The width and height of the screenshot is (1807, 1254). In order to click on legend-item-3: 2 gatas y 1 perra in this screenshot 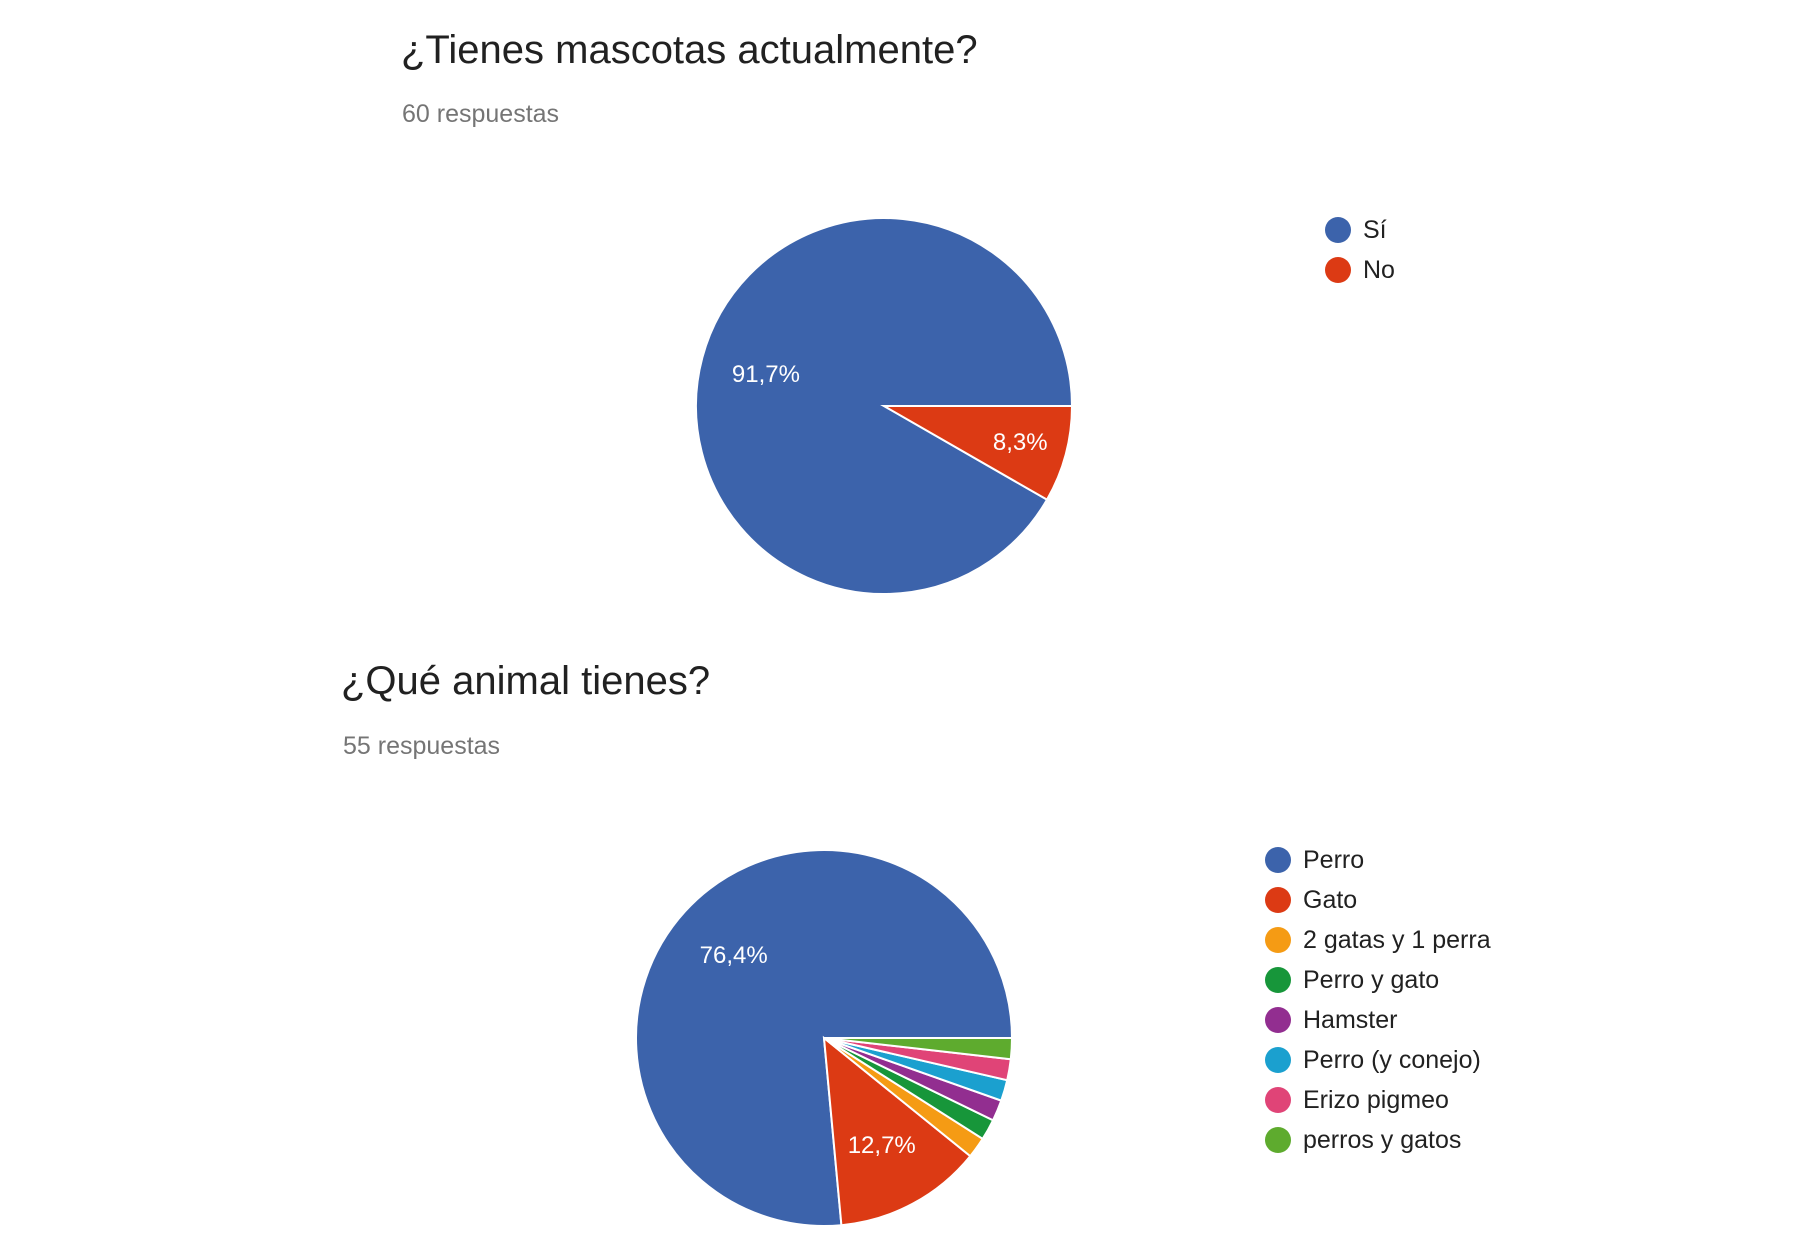, I will do `click(1378, 940)`.